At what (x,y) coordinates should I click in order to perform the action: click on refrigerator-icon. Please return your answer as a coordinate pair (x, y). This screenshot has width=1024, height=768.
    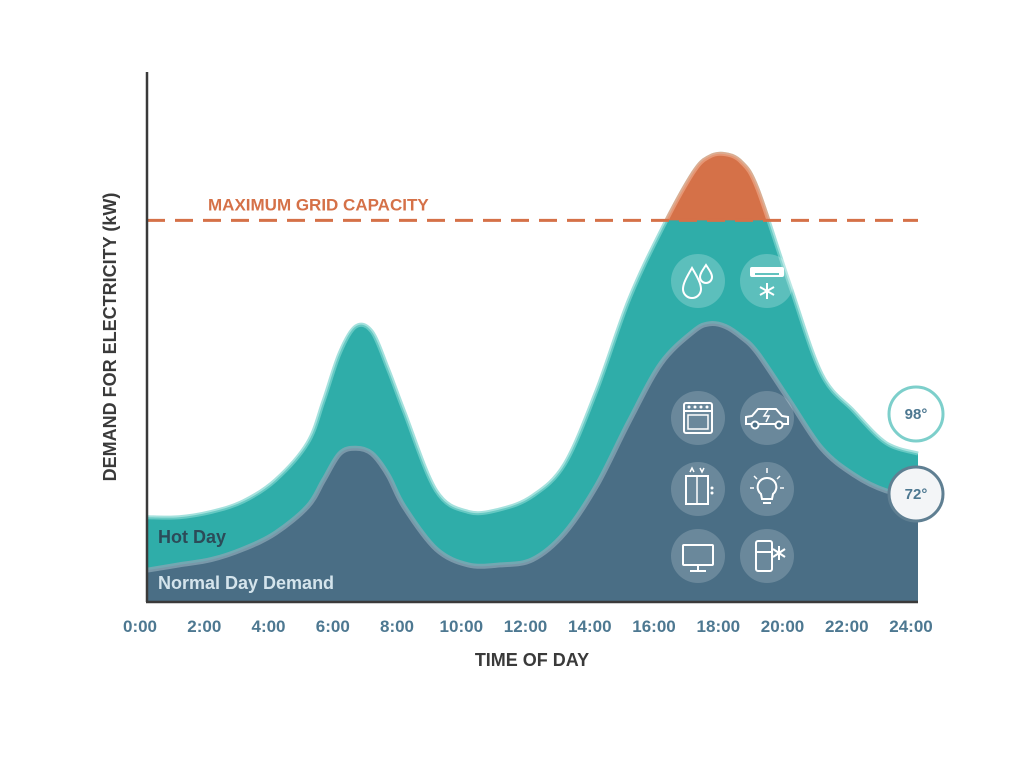
    Looking at the image, I should click on (767, 556).